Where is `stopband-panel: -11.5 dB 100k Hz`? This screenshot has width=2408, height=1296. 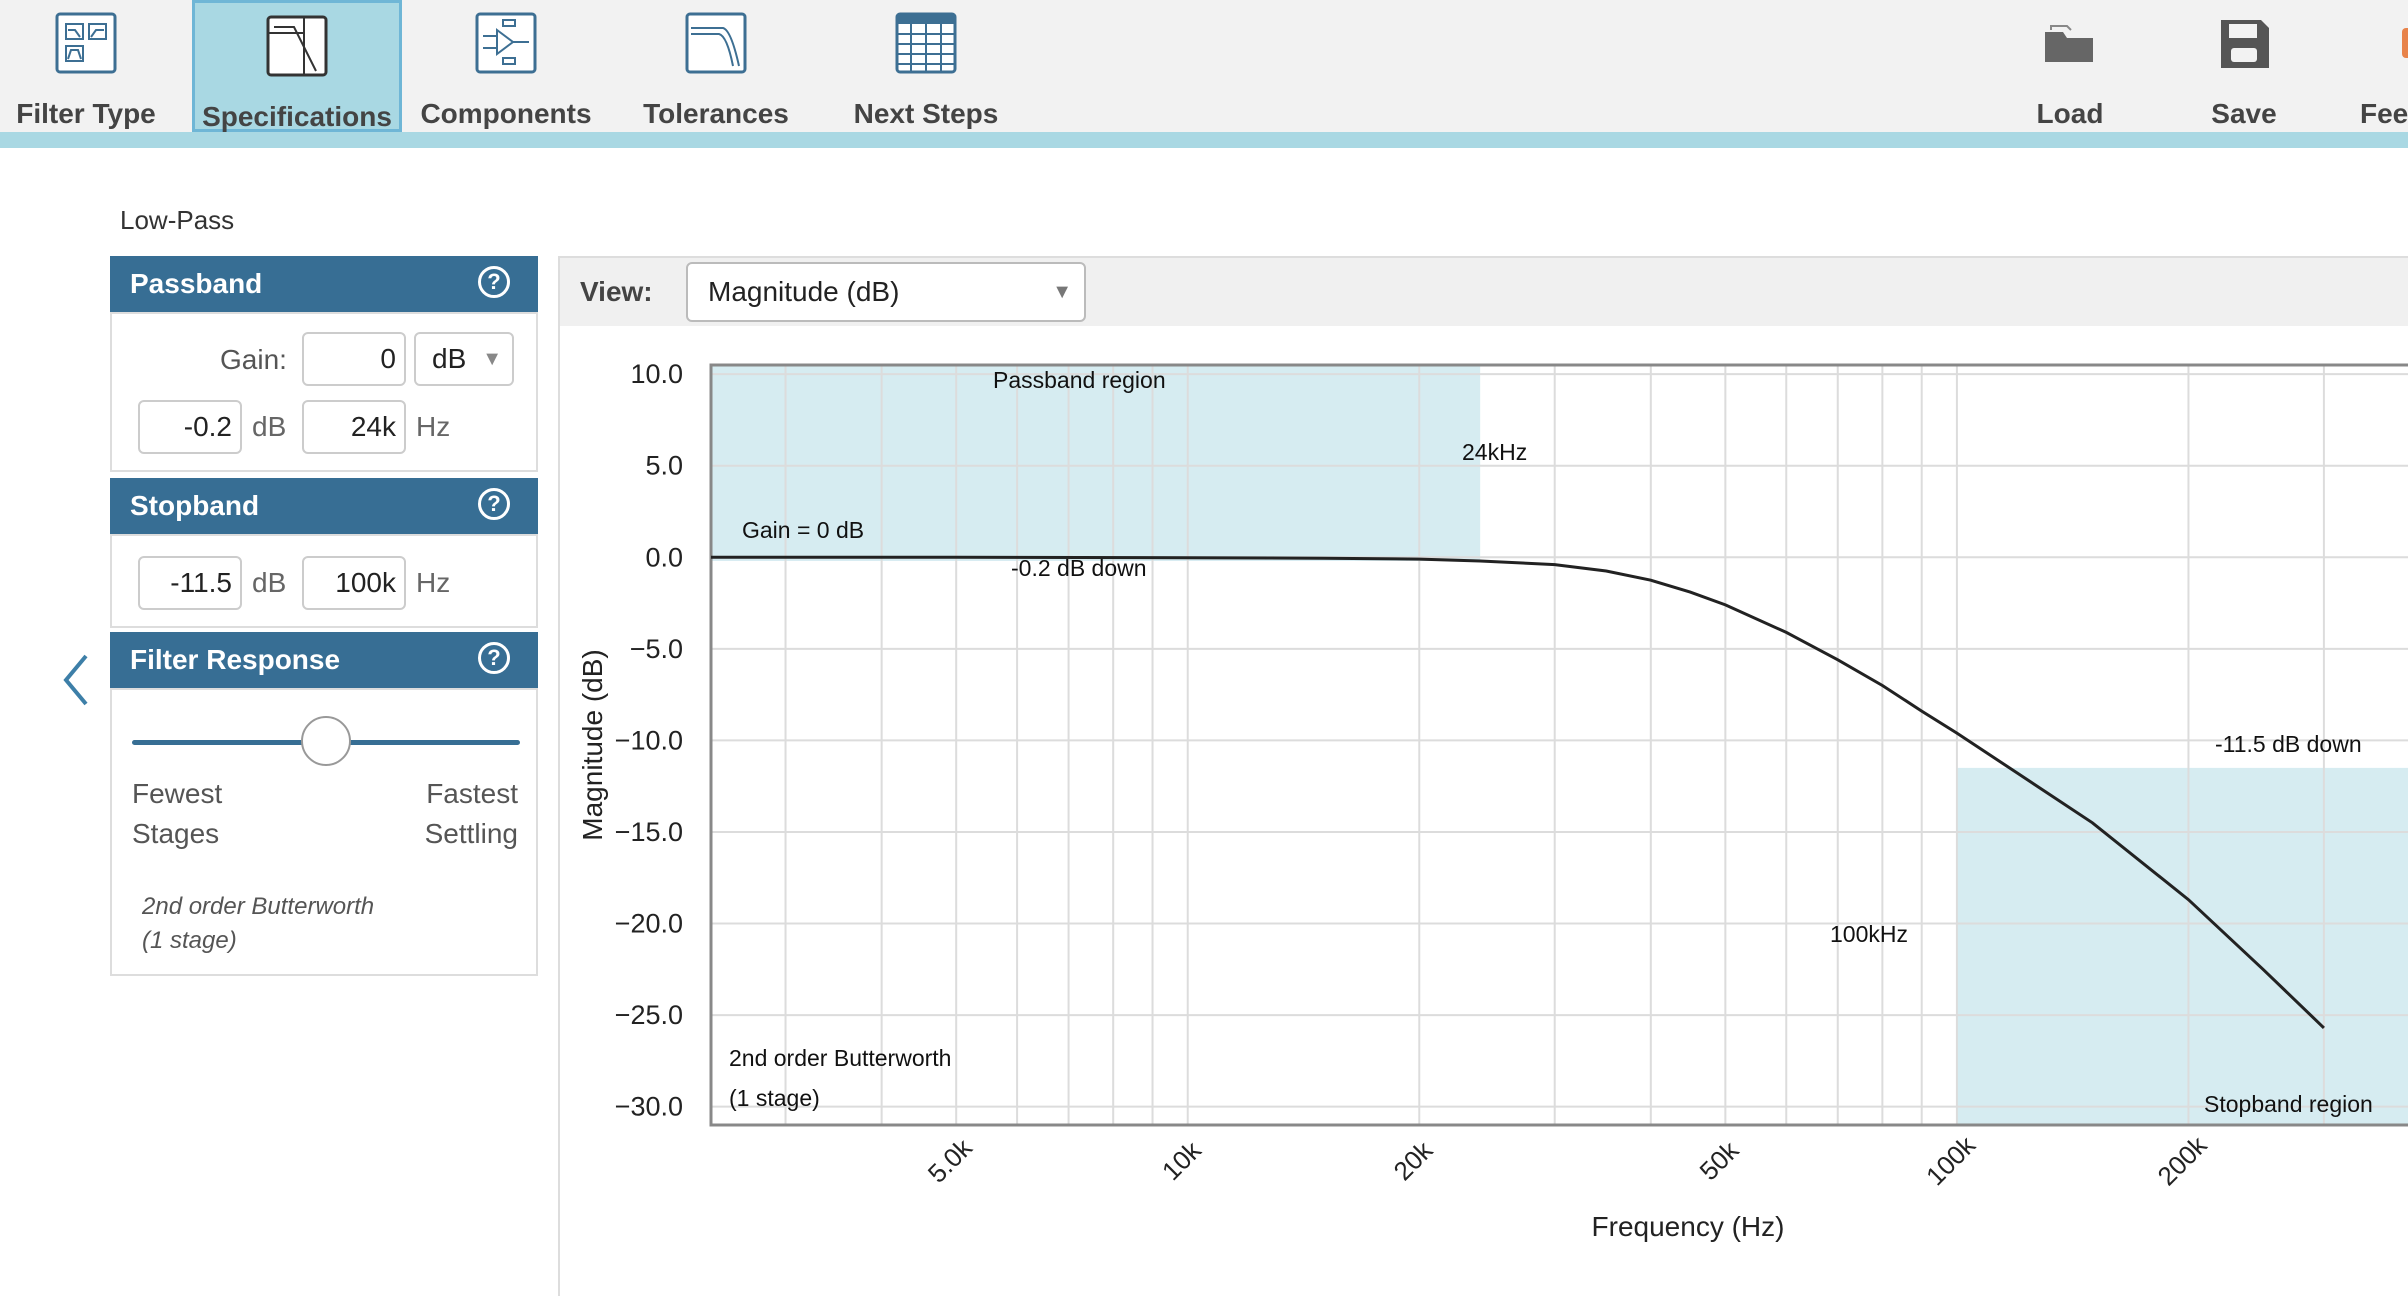
stopband-panel: -11.5 dB 100k Hz is located at coordinates (324, 581).